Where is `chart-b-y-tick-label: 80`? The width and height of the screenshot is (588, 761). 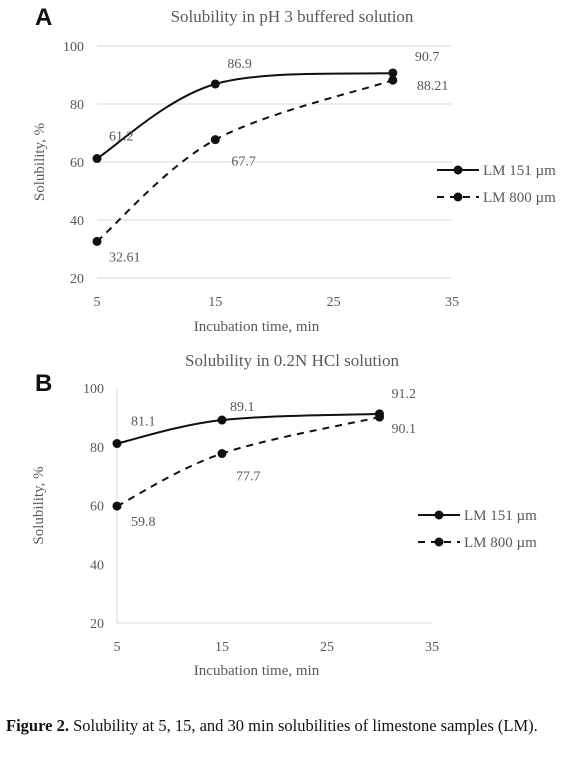
chart-b-y-tick-label: 80 is located at coordinates (97, 448).